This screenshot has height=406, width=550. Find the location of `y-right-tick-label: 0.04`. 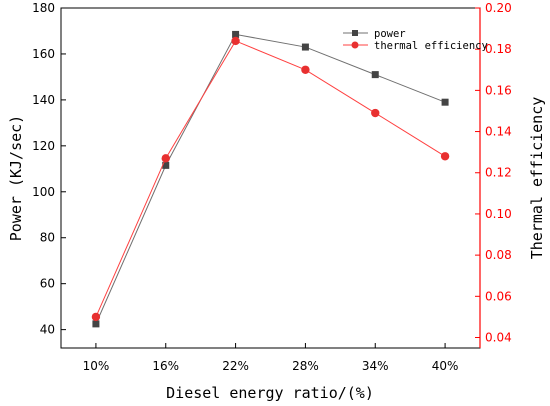

y-right-tick-label: 0.04 is located at coordinates (498, 337).